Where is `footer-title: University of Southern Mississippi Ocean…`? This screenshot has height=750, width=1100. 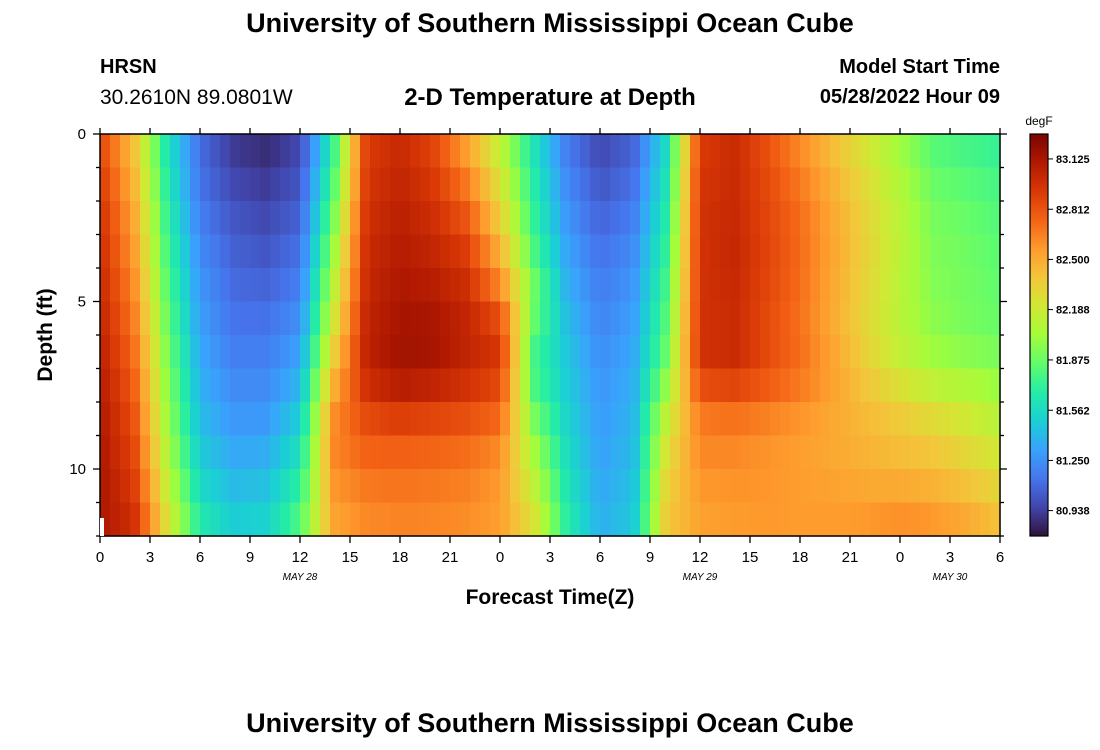
footer-title: University of Southern Mississippi Ocean… is located at coordinates (550, 723).